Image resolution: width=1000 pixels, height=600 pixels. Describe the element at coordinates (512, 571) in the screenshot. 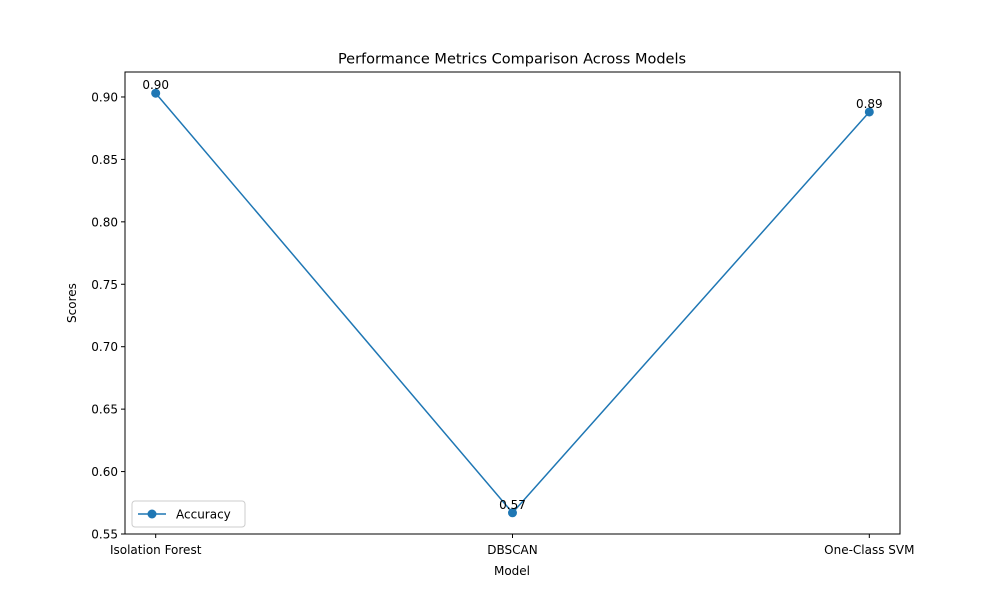

I see `x-axis-label: Model` at that location.